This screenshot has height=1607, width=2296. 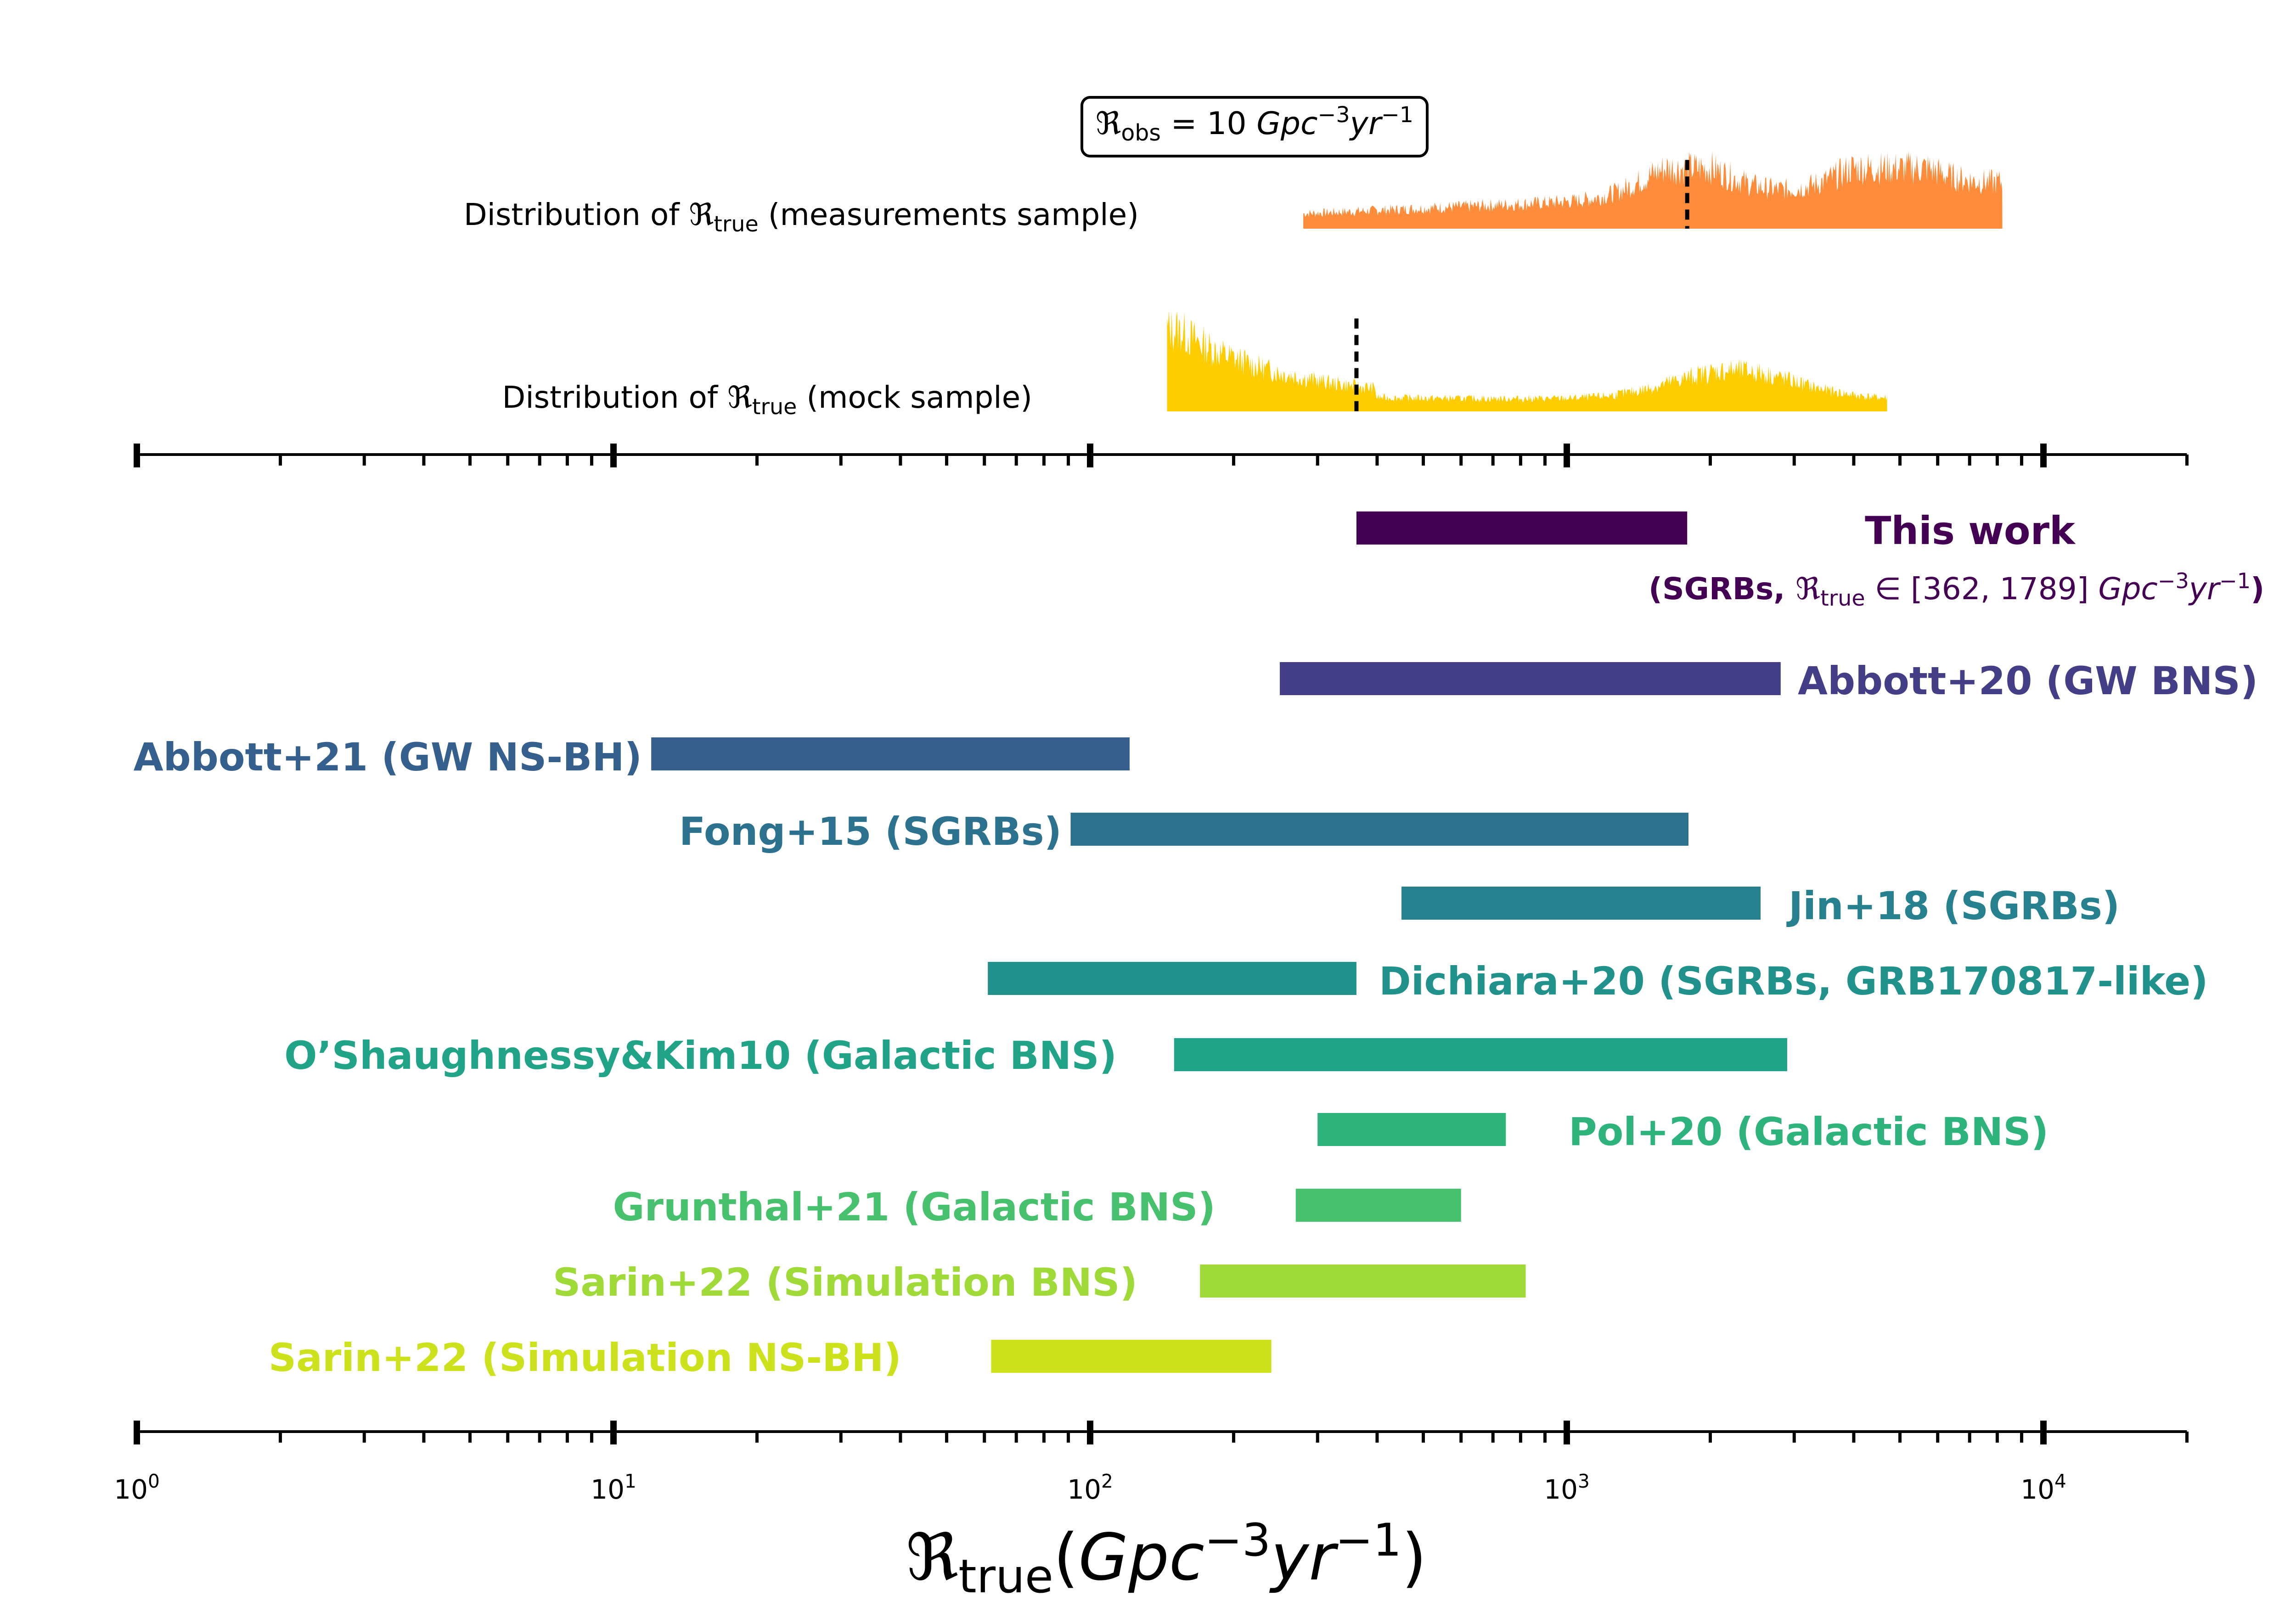 I want to click on bar-label: Sarin+22 (Simulation NS-BH), so click(x=585, y=1357).